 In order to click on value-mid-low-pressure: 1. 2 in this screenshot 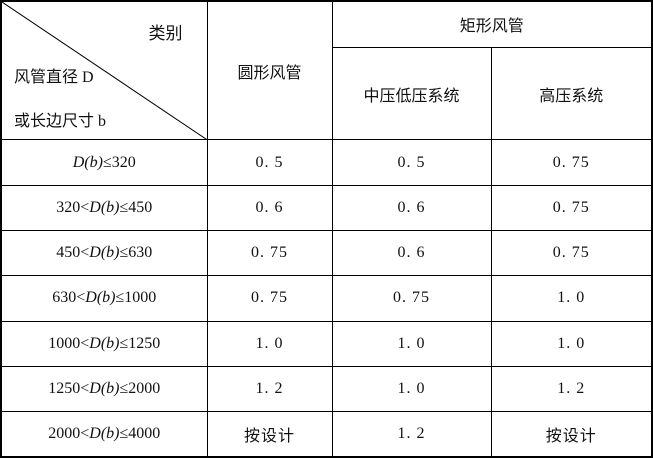, I will do `click(411, 434)`.